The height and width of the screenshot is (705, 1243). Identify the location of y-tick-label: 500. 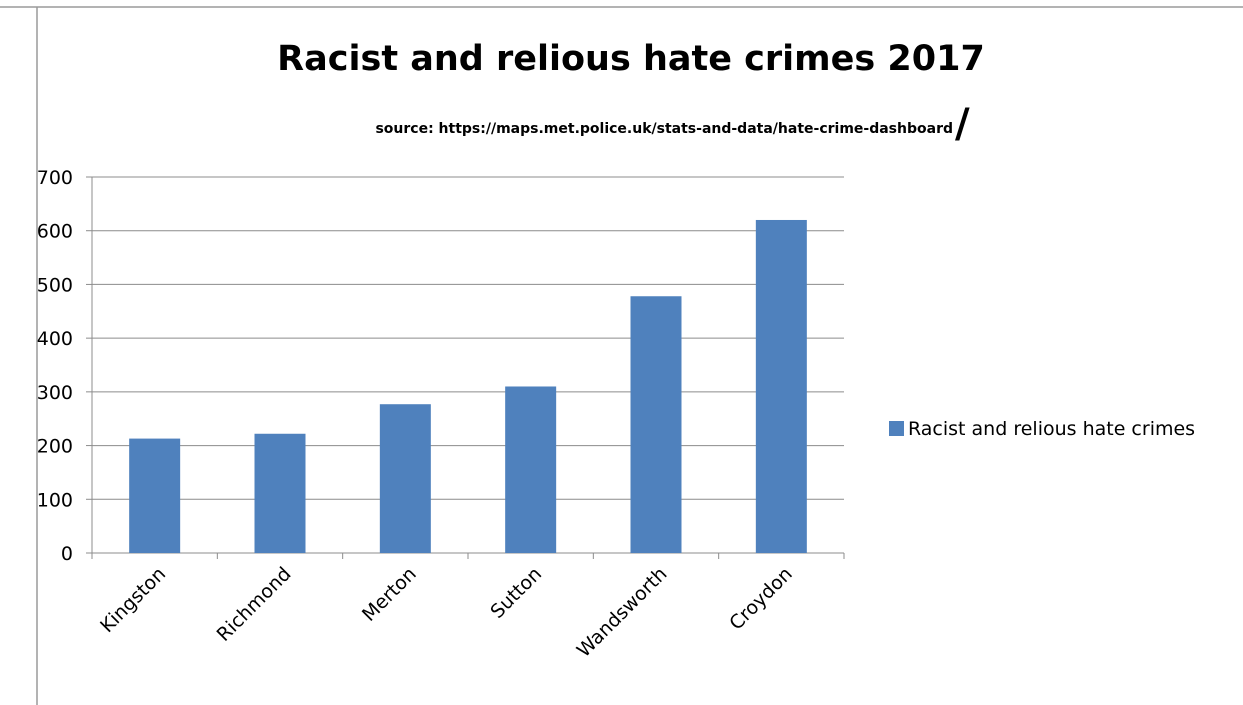
(55, 285).